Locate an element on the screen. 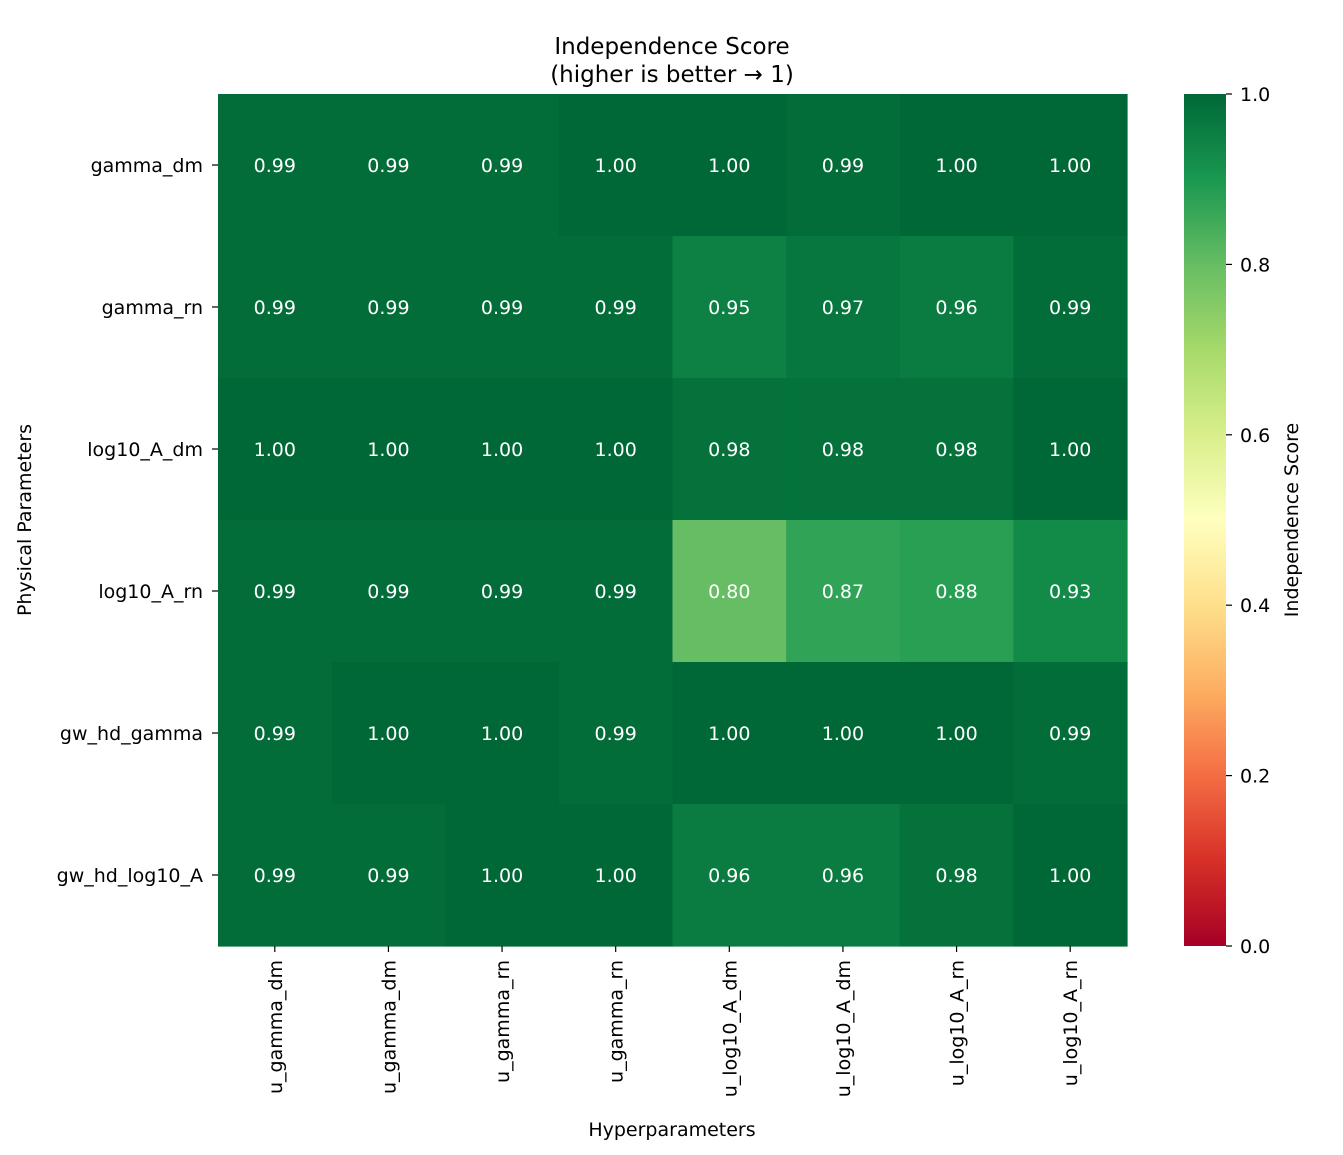 Image resolution: width=1343 pixels, height=1155 pixels. y-tick-label: log10_A_rn is located at coordinates (150, 592).